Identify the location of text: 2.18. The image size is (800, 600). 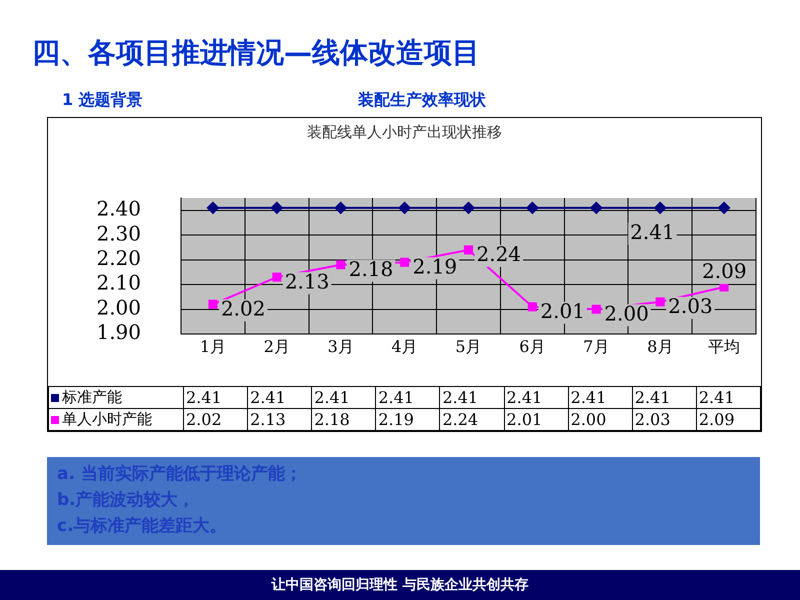
(371, 268).